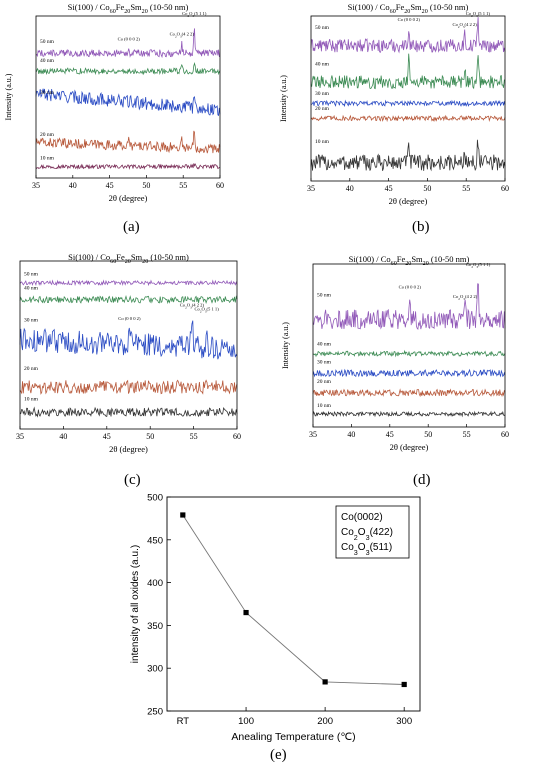 This screenshot has width=550, height=771. What do you see at coordinates (325, 721) in the screenshot?
I see `x-tick-label: 200` at bounding box center [325, 721].